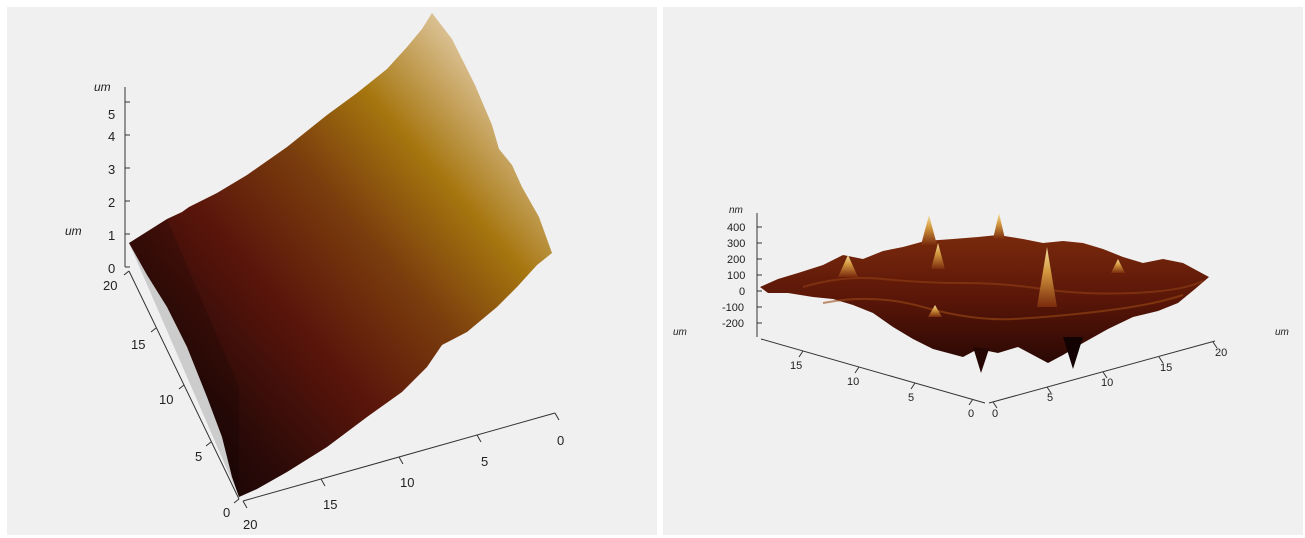  I want to click on right-z-tick: -100, so click(733, 308).